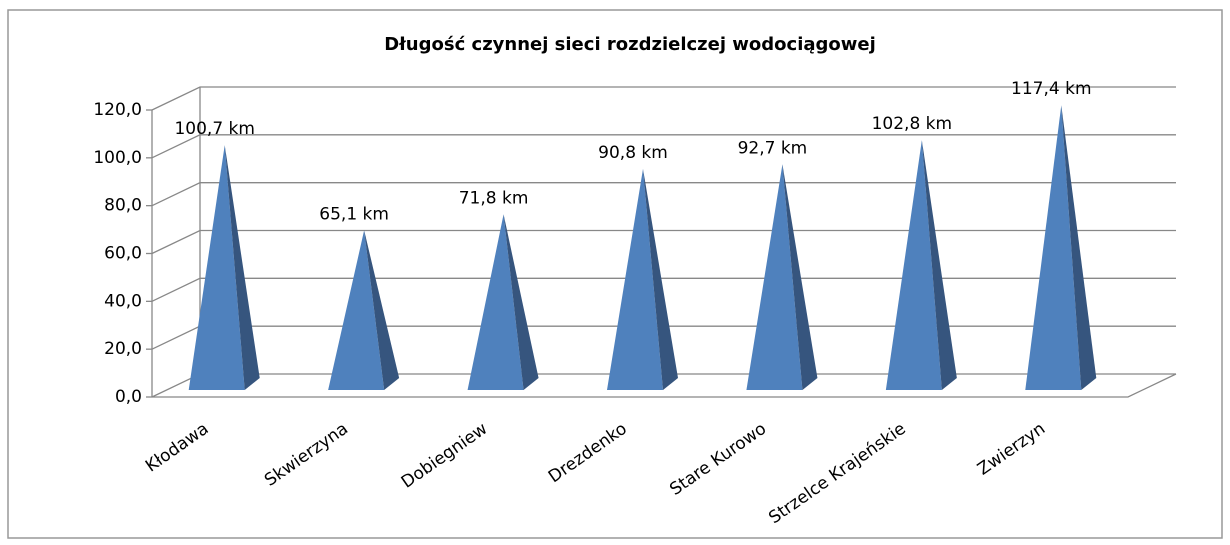  What do you see at coordinates (123, 254) in the screenshot?
I see `y-tick-label: 60,0` at bounding box center [123, 254].